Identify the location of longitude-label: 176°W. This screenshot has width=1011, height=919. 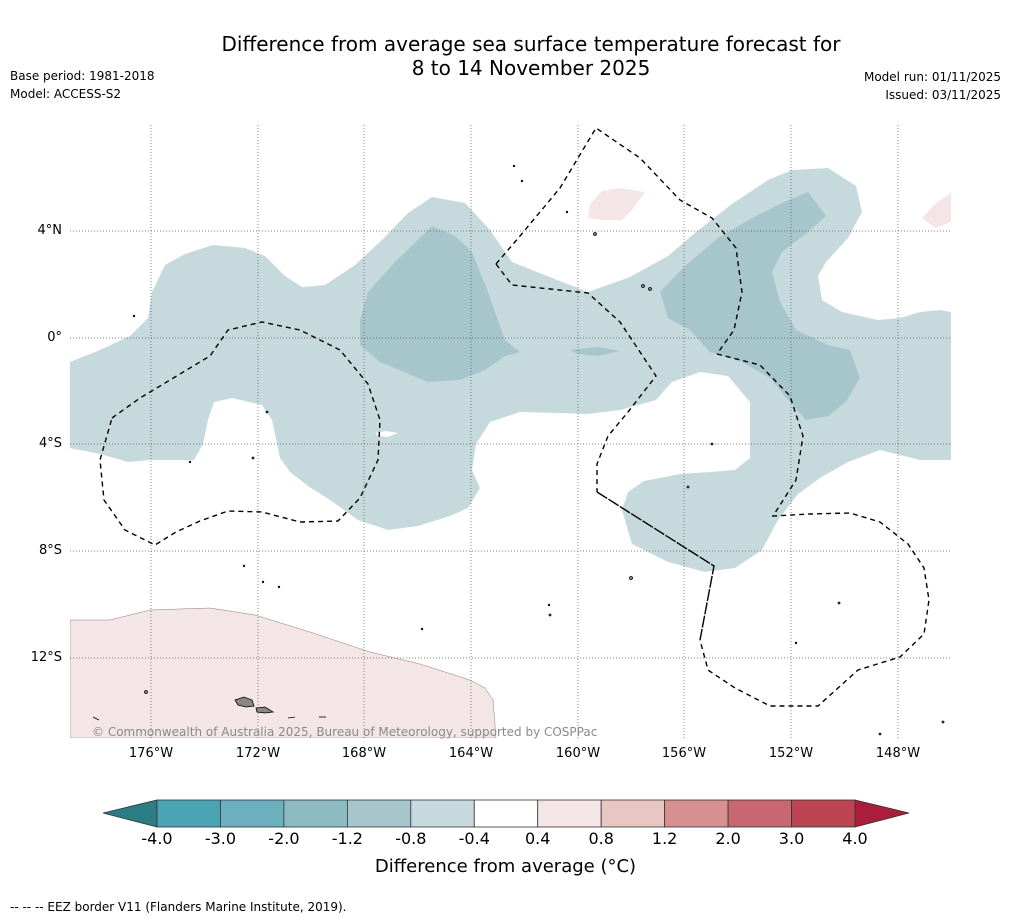
(151, 753).